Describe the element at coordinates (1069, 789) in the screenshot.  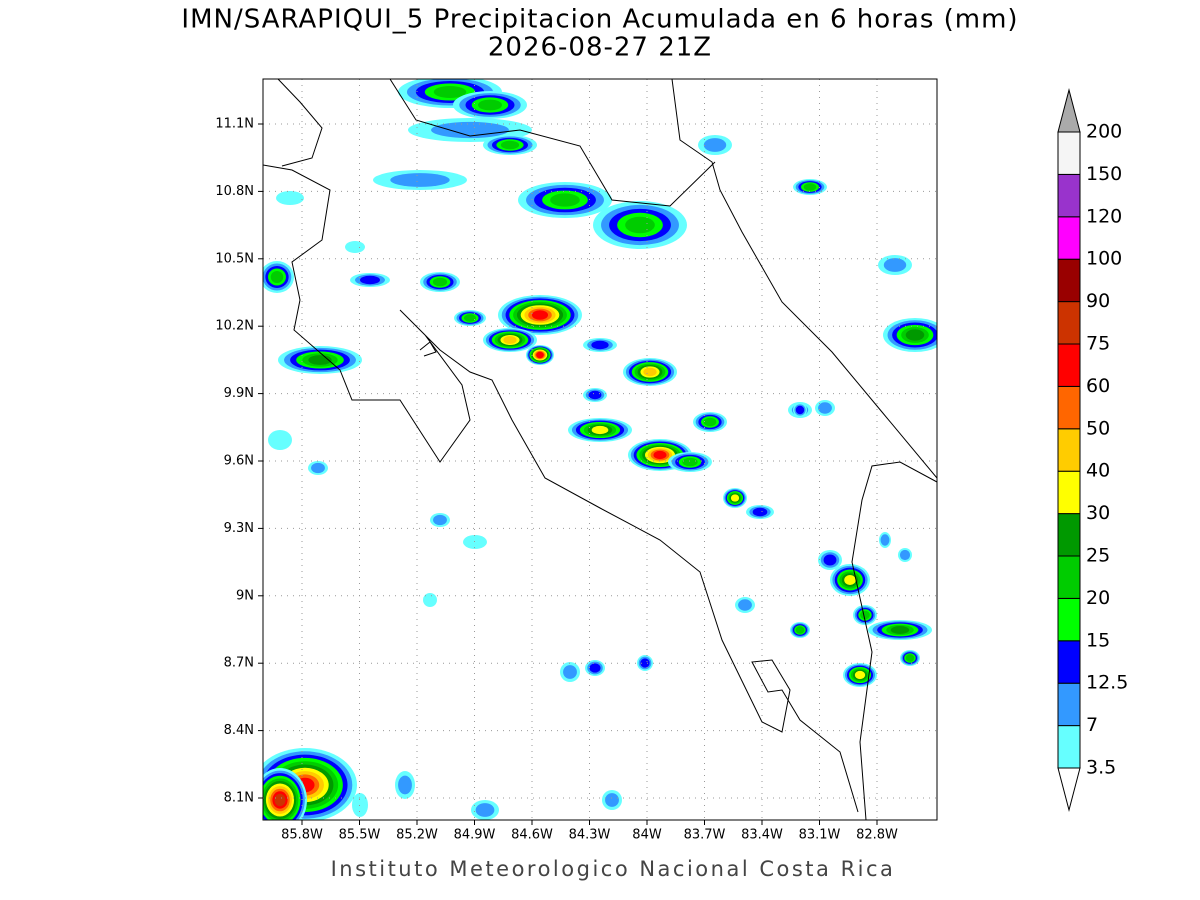
I see `colorbar-under` at that location.